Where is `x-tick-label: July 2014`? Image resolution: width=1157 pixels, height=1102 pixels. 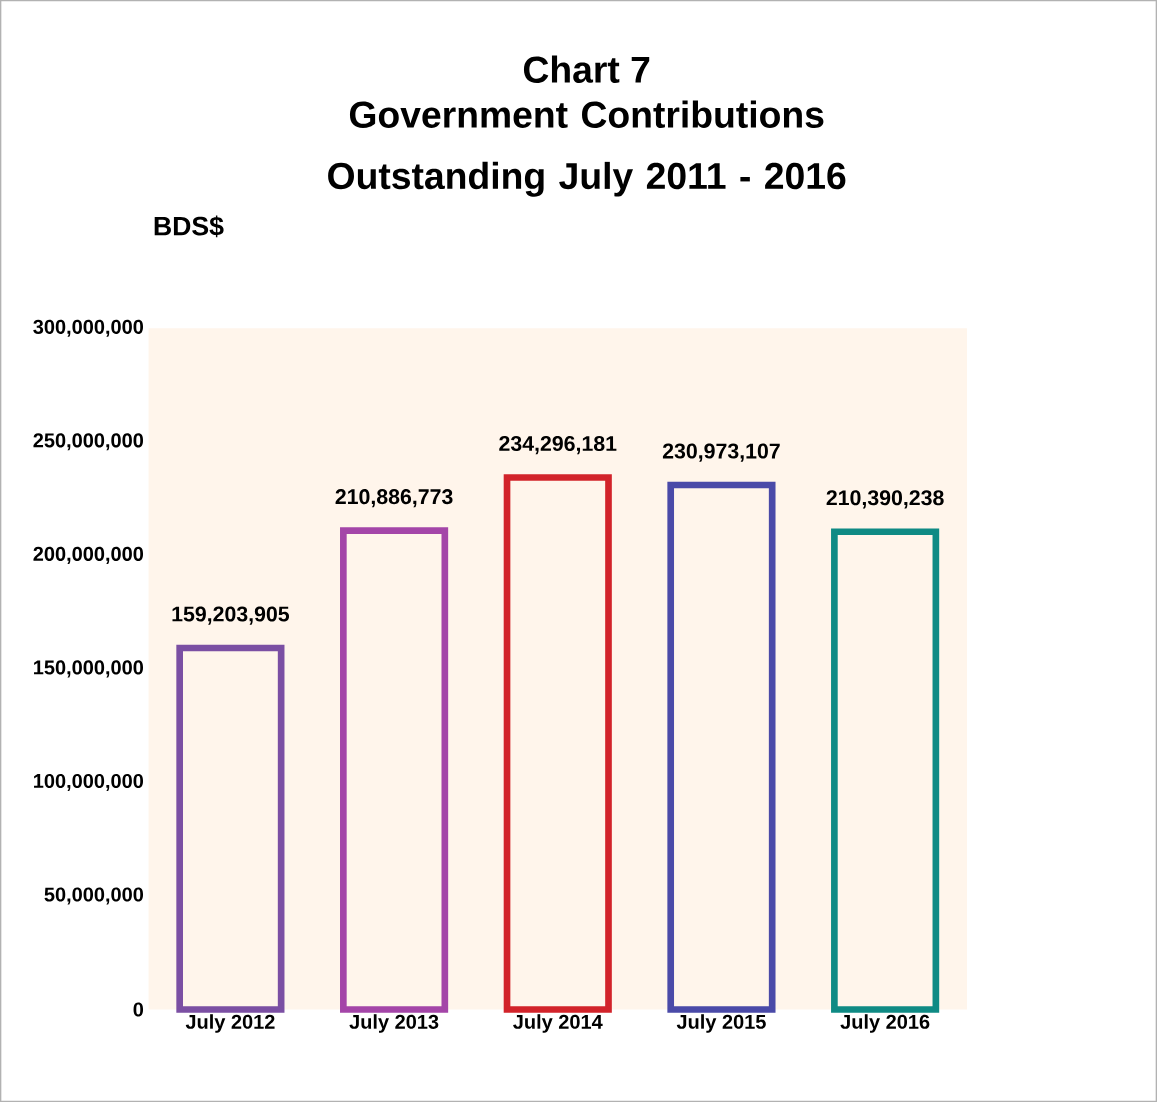
x-tick-label: July 2014 is located at coordinates (558, 1023).